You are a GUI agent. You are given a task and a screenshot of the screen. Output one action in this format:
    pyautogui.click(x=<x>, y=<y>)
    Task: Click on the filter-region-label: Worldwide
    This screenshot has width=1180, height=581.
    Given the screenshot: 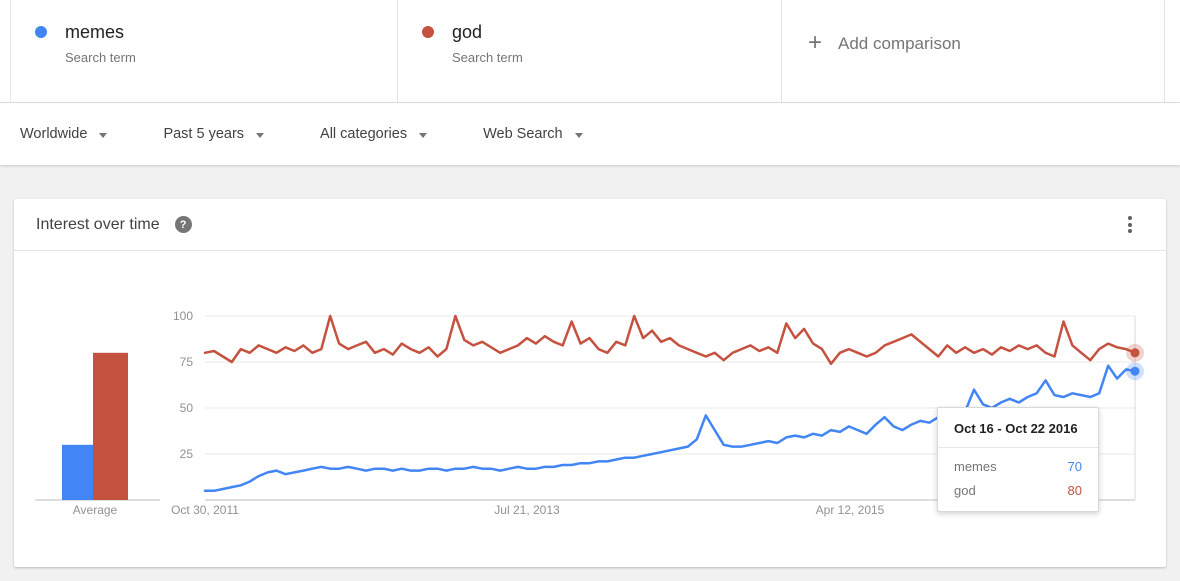 What is the action you would take?
    pyautogui.click(x=54, y=134)
    